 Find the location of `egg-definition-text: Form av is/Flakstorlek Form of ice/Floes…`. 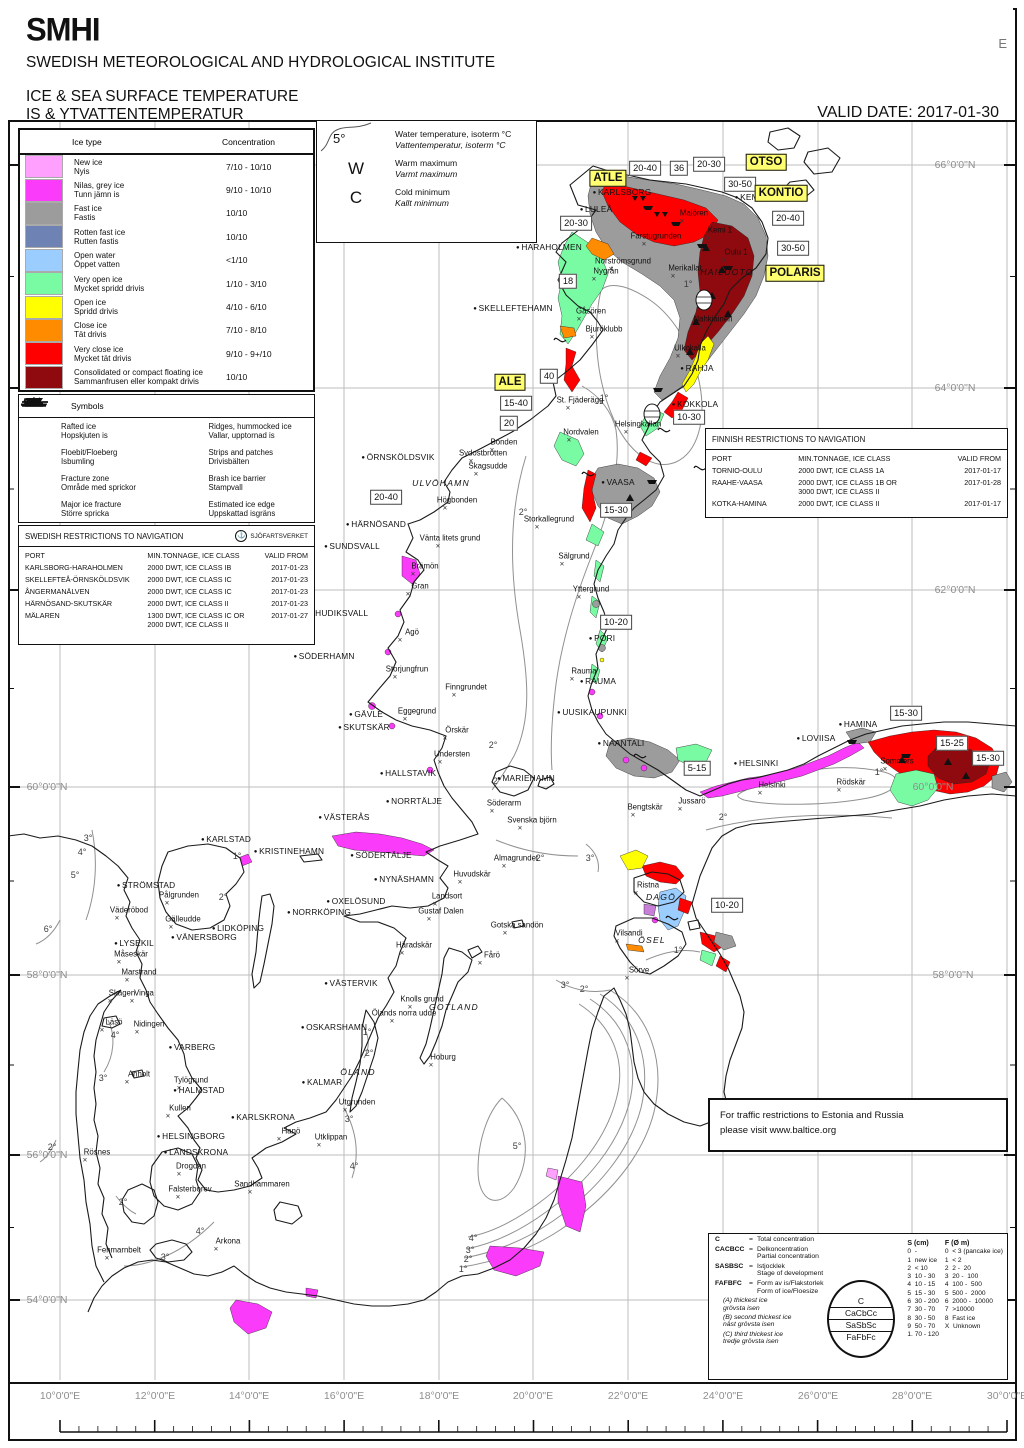

egg-definition-text: Form av is/Flakstorlek Form of ice/Floes… is located at coordinates (790, 1287).